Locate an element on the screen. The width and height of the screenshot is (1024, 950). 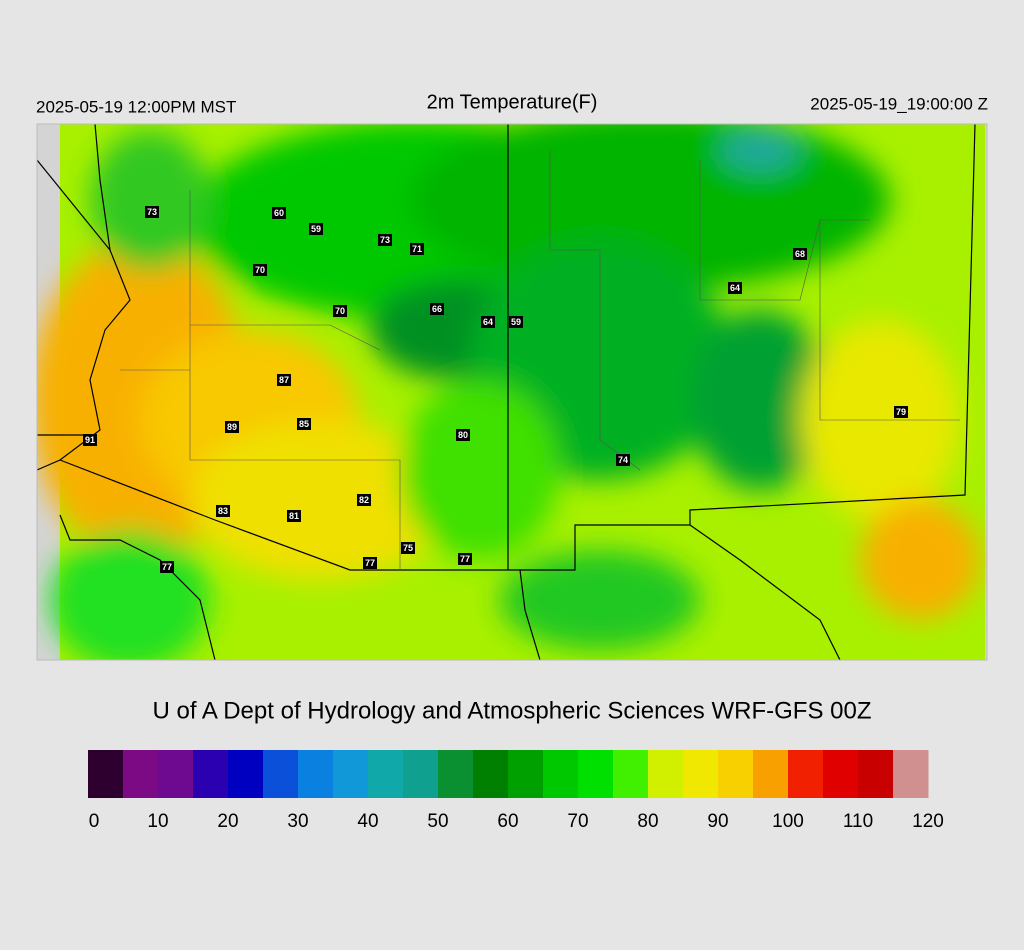
colorbar-tick-label: 50 is located at coordinates (437, 821).